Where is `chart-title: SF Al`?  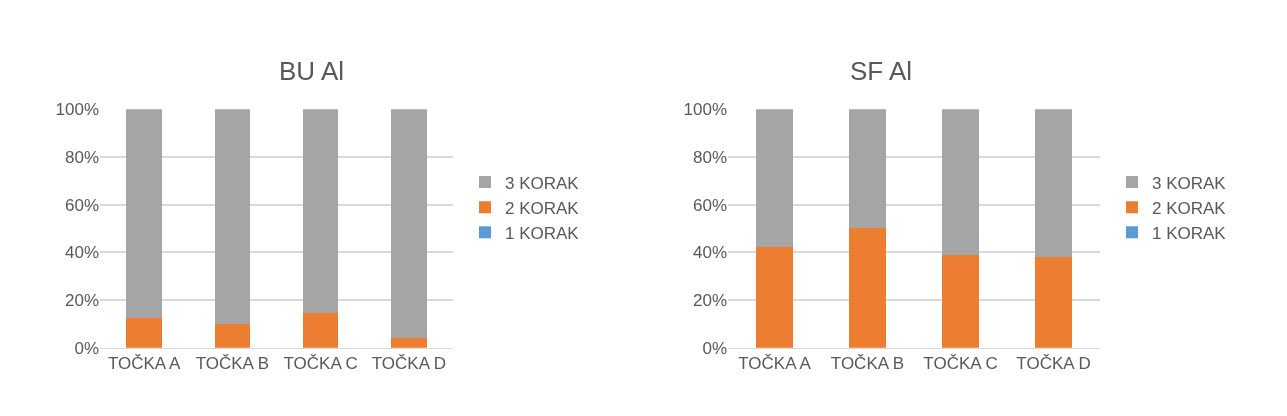
chart-title: SF Al is located at coordinates (881, 71).